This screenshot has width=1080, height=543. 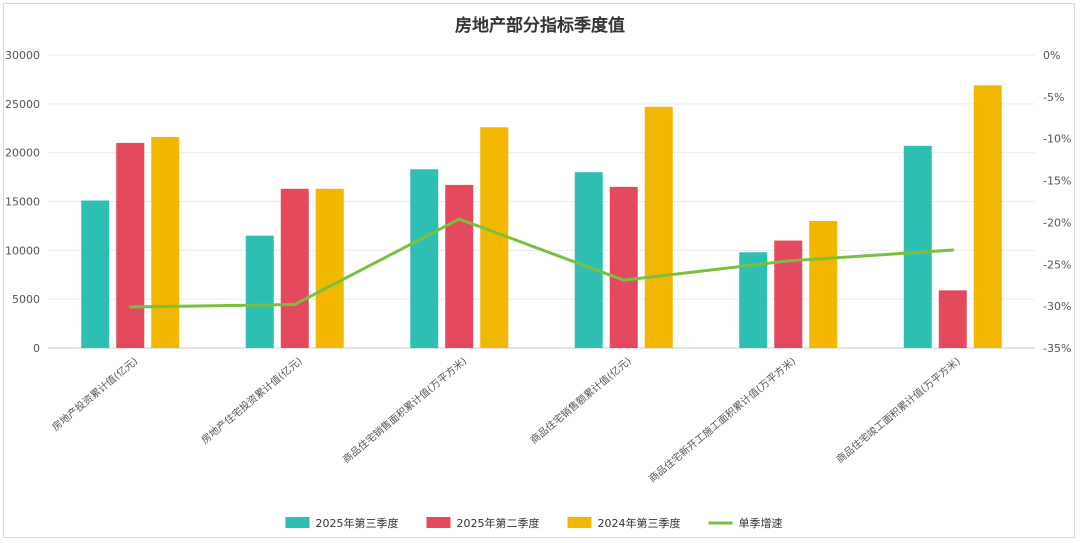 What do you see at coordinates (165, 242) in the screenshot?
I see `bar-series3-cat1` at bounding box center [165, 242].